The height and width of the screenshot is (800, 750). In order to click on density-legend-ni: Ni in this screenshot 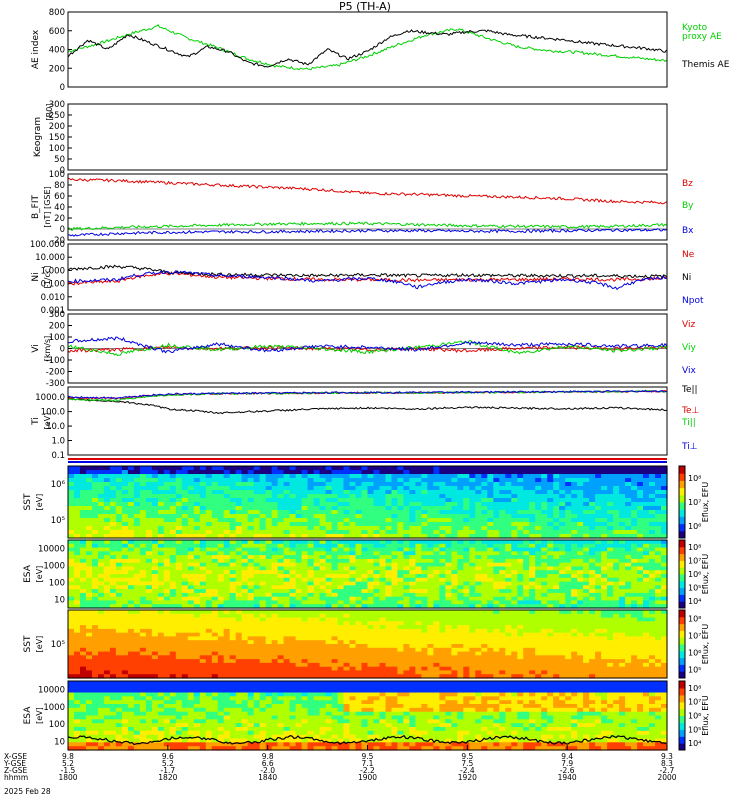, I will do `click(686, 278)`.